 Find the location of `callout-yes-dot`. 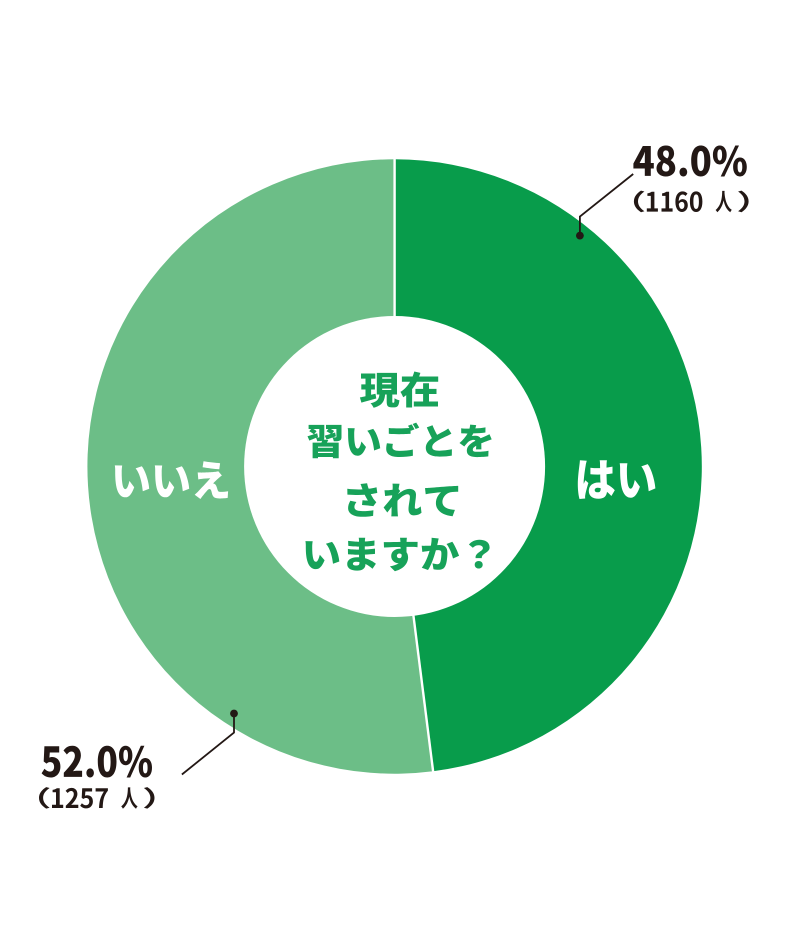

callout-yes-dot is located at coordinates (580, 235).